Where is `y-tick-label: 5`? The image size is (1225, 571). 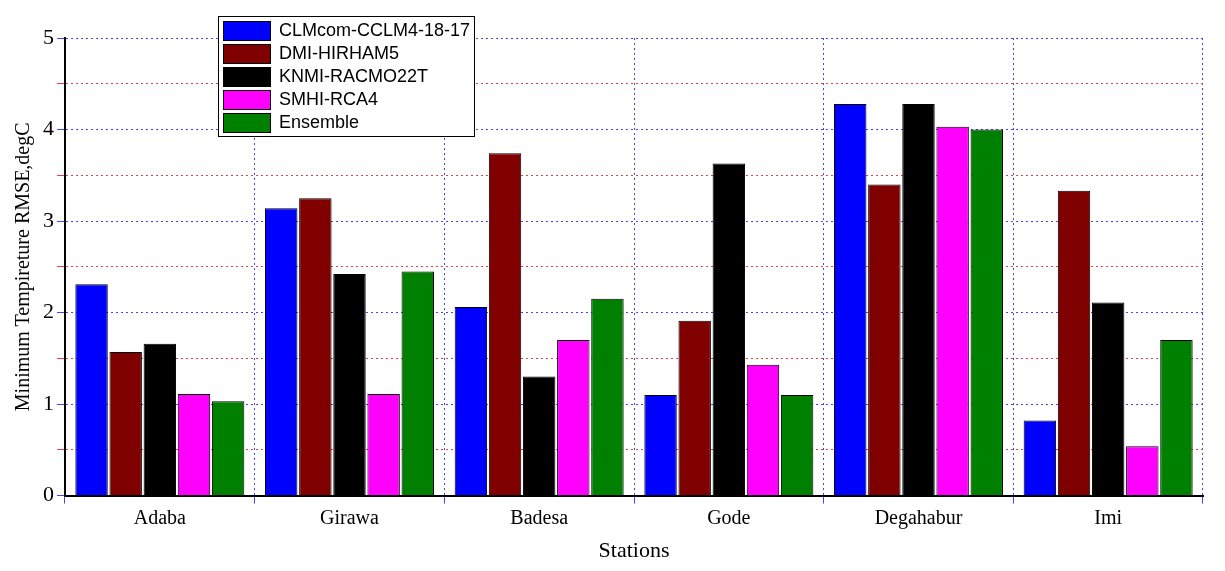 y-tick-label: 5 is located at coordinates (48, 36).